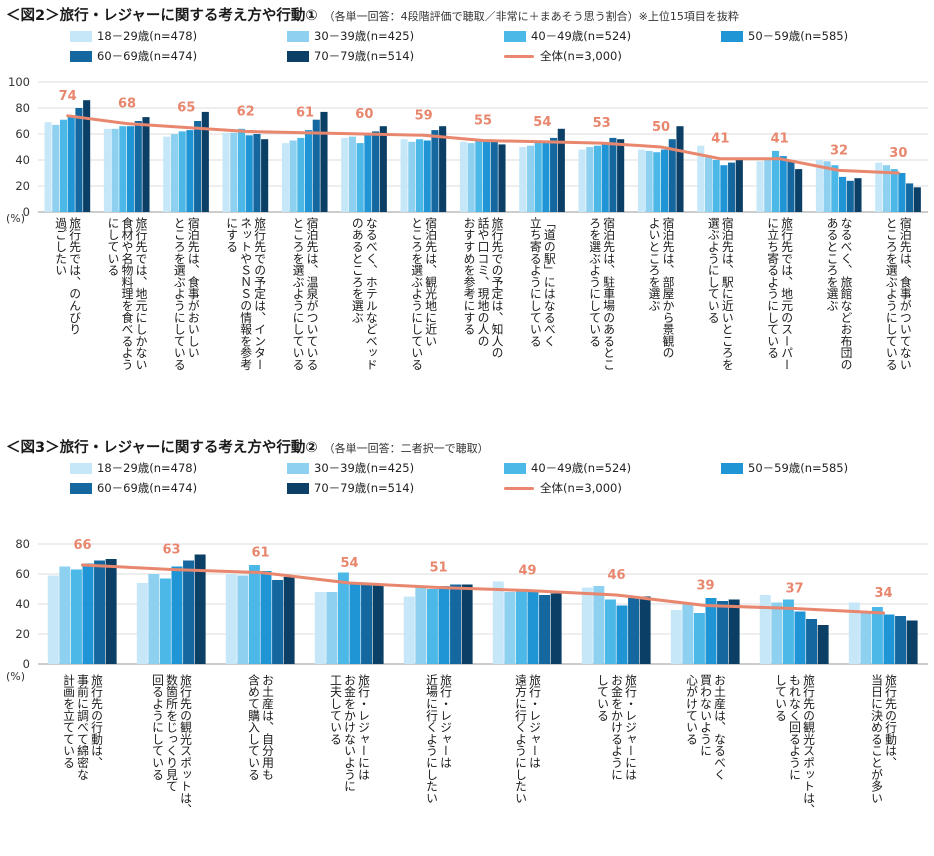 Image resolution: width=934 pixels, height=856 pixels. I want to click on category-label: 旅行・レジャーには お金をかけるように している, so click(616, 727).